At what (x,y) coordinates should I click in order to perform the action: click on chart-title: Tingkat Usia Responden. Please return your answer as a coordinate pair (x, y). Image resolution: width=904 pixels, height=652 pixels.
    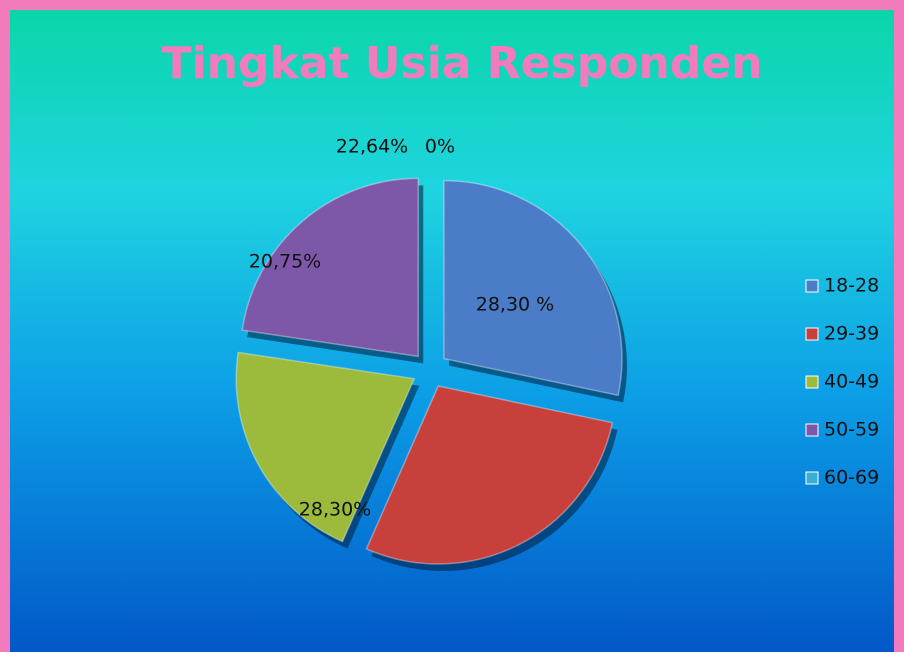
    Looking at the image, I should click on (462, 63).